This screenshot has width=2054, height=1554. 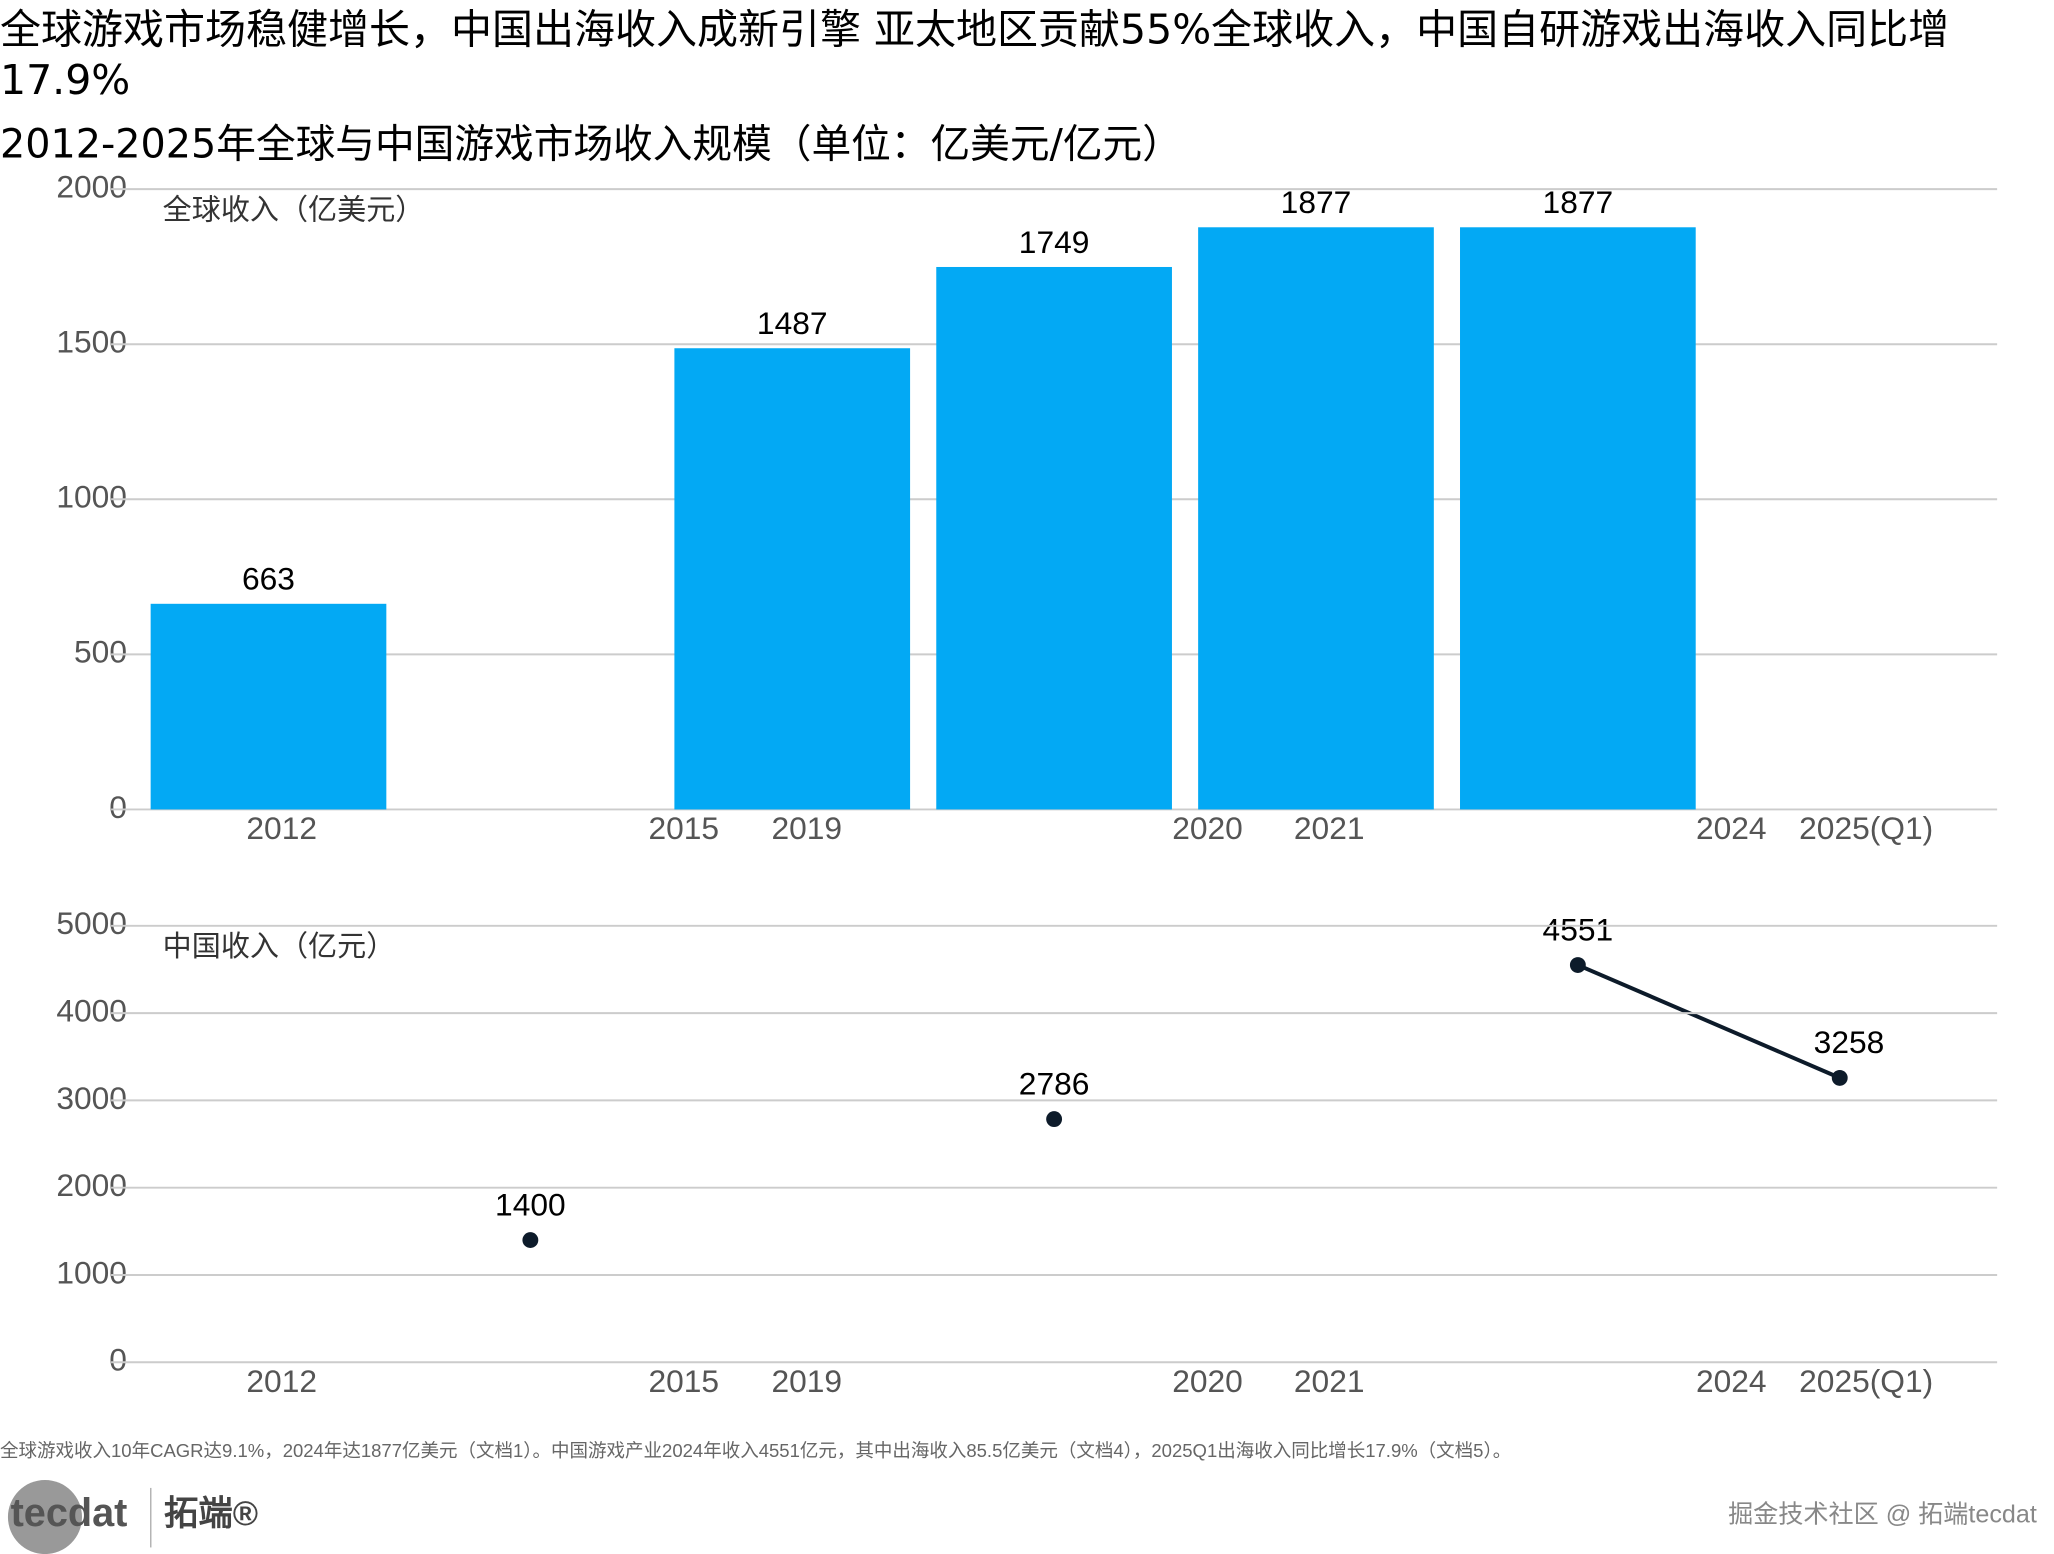 What do you see at coordinates (268, 579) in the screenshot?
I see `value-label: 663` at bounding box center [268, 579].